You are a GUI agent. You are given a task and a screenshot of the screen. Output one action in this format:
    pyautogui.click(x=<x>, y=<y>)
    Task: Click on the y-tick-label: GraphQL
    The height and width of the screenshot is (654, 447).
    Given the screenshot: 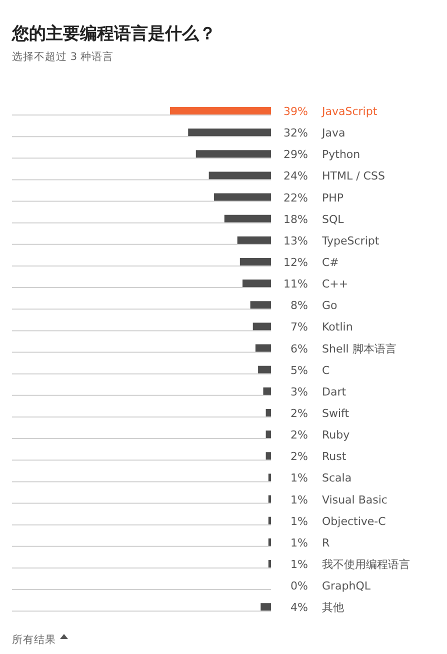 What is the action you would take?
    pyautogui.click(x=347, y=586)
    